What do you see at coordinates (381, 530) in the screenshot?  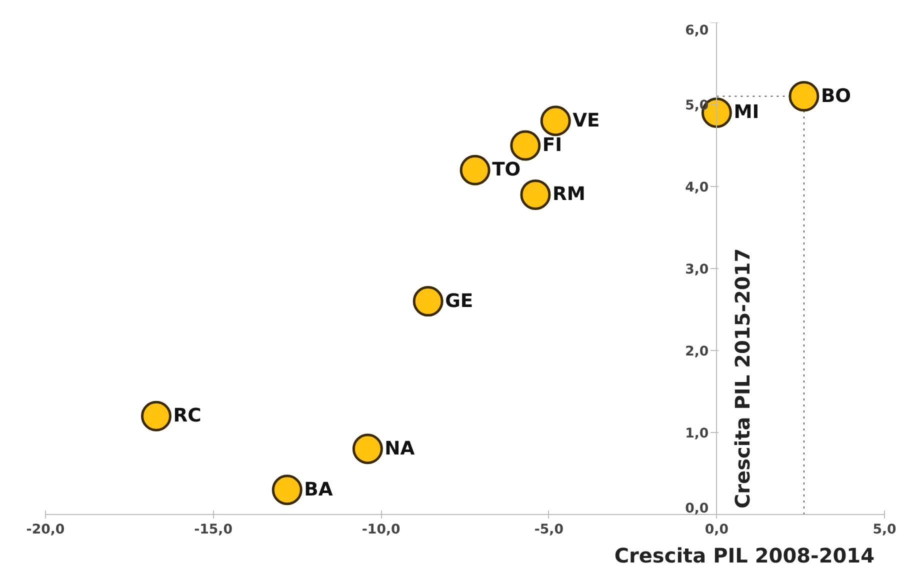 I see `x-tick-label: -10,0` at bounding box center [381, 530].